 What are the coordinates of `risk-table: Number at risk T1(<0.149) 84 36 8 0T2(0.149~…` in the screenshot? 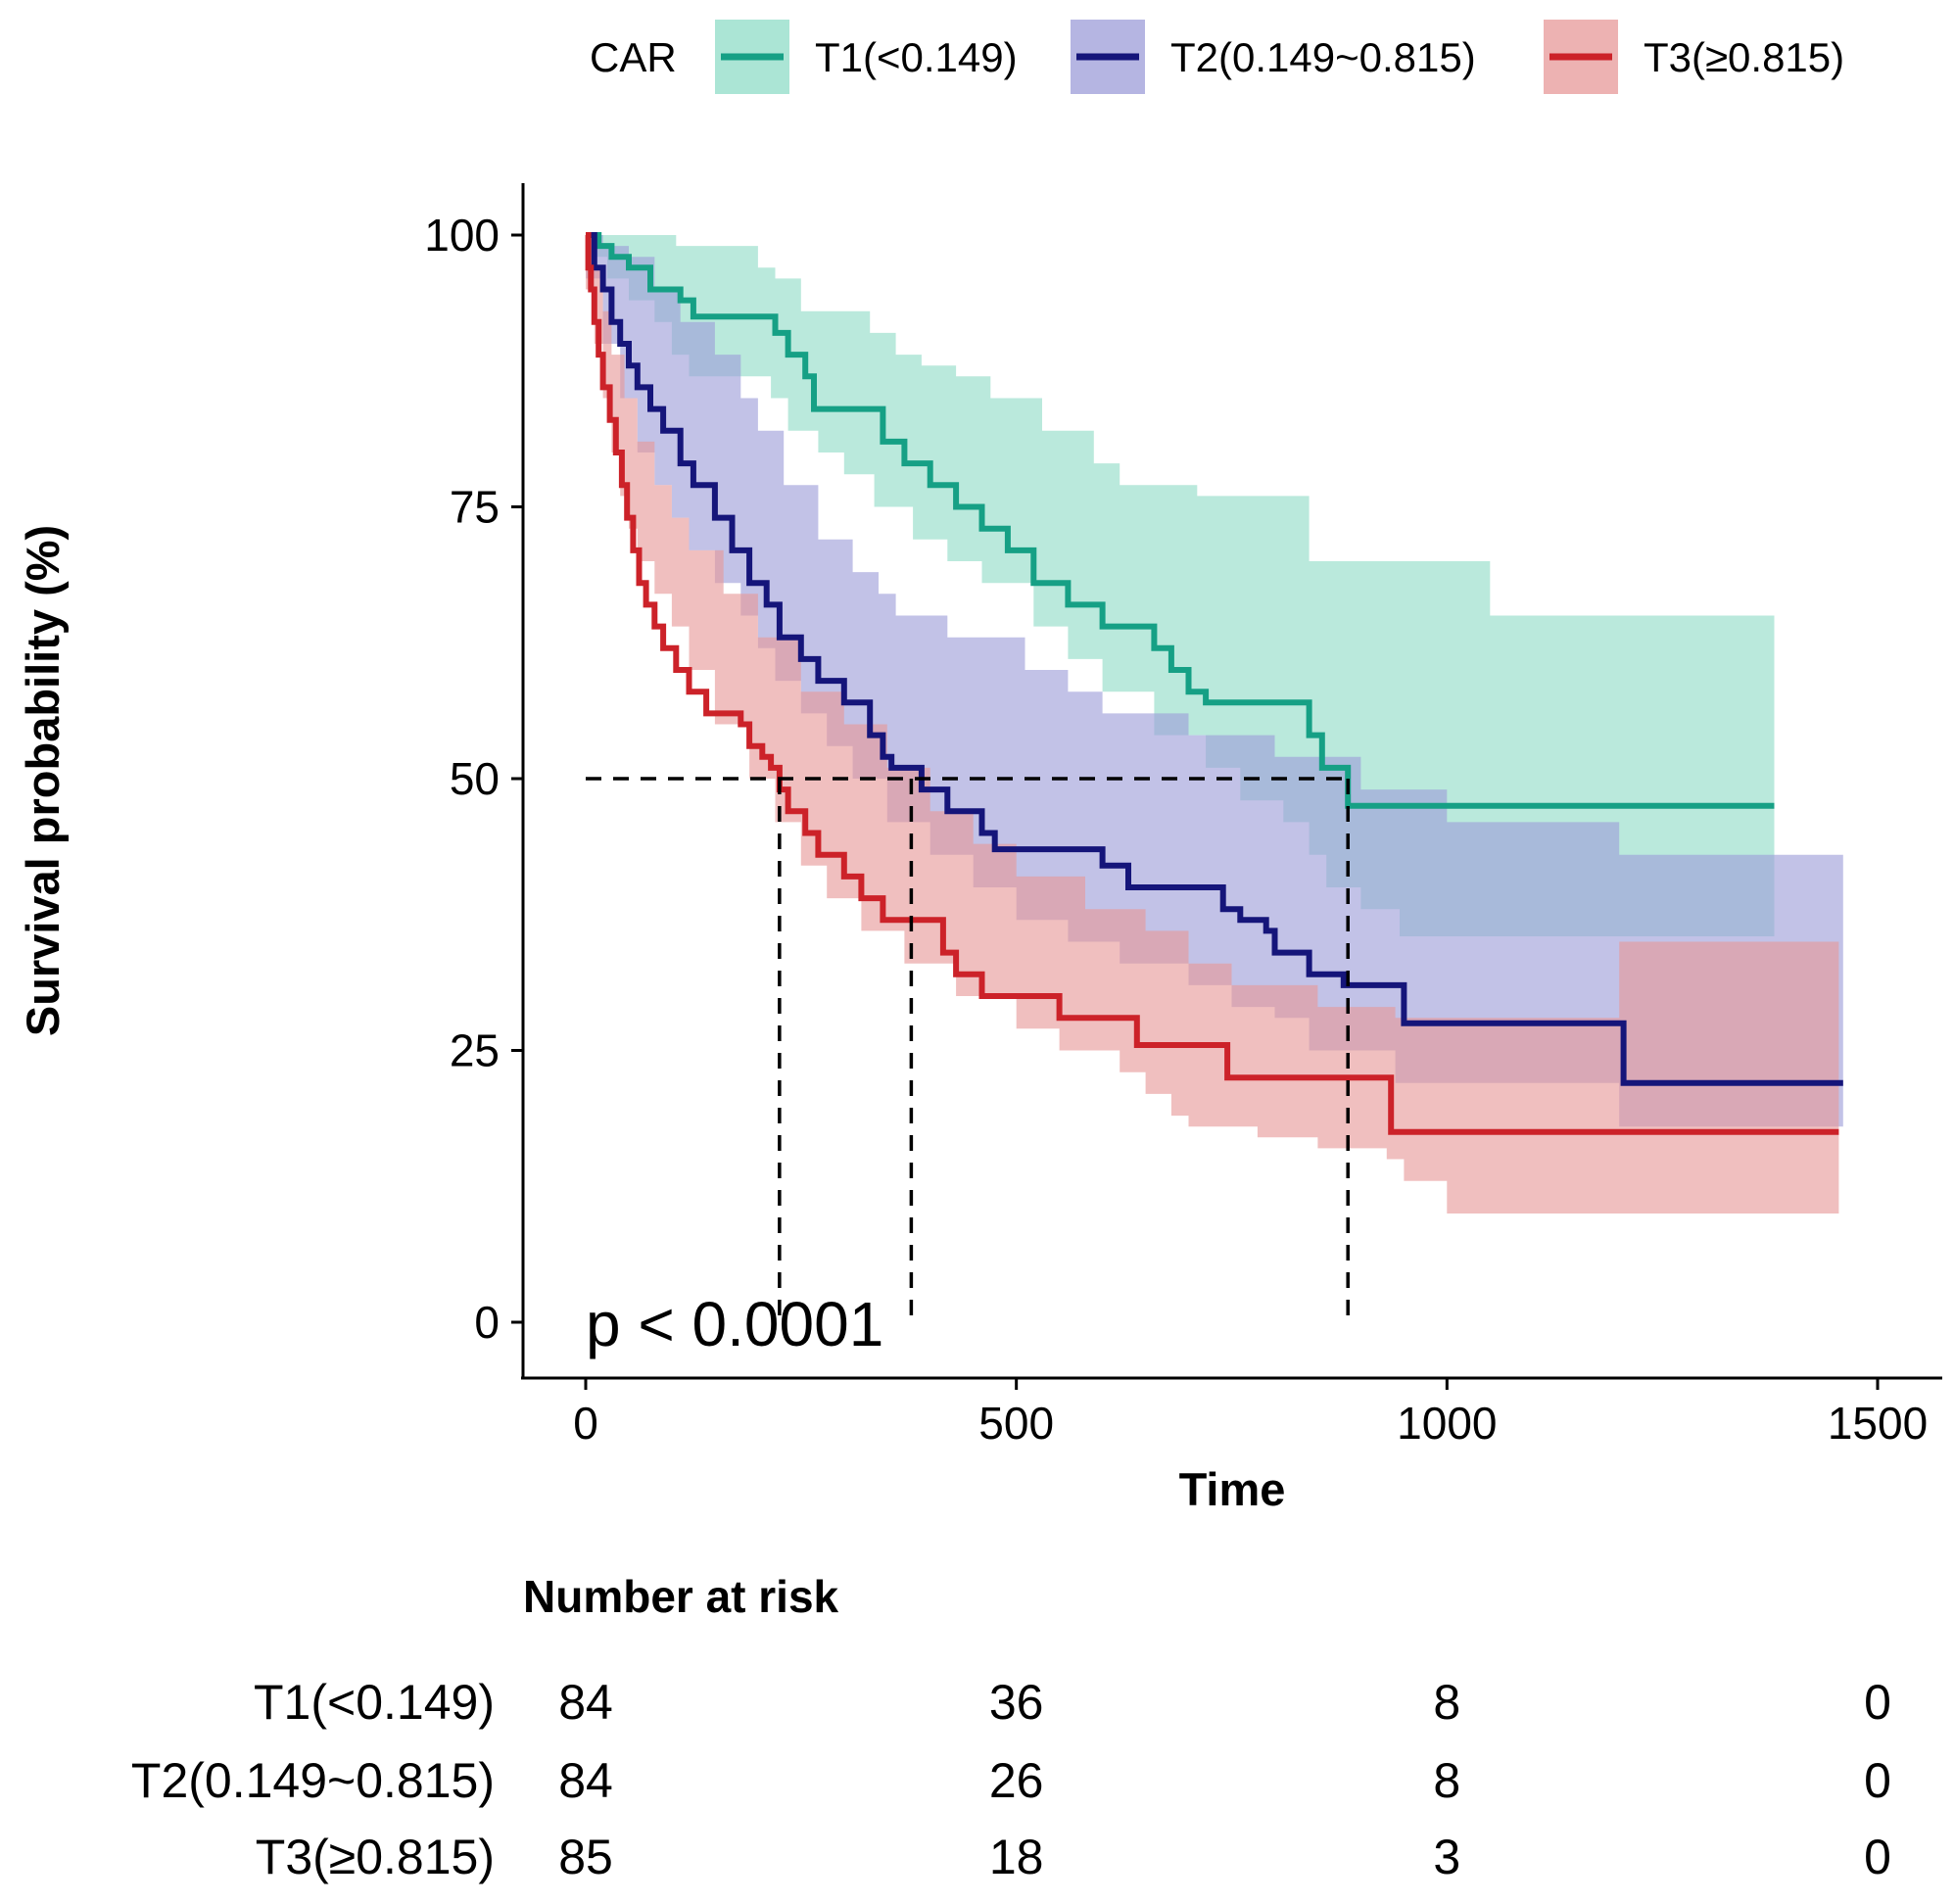 It's located at (1011, 1727).